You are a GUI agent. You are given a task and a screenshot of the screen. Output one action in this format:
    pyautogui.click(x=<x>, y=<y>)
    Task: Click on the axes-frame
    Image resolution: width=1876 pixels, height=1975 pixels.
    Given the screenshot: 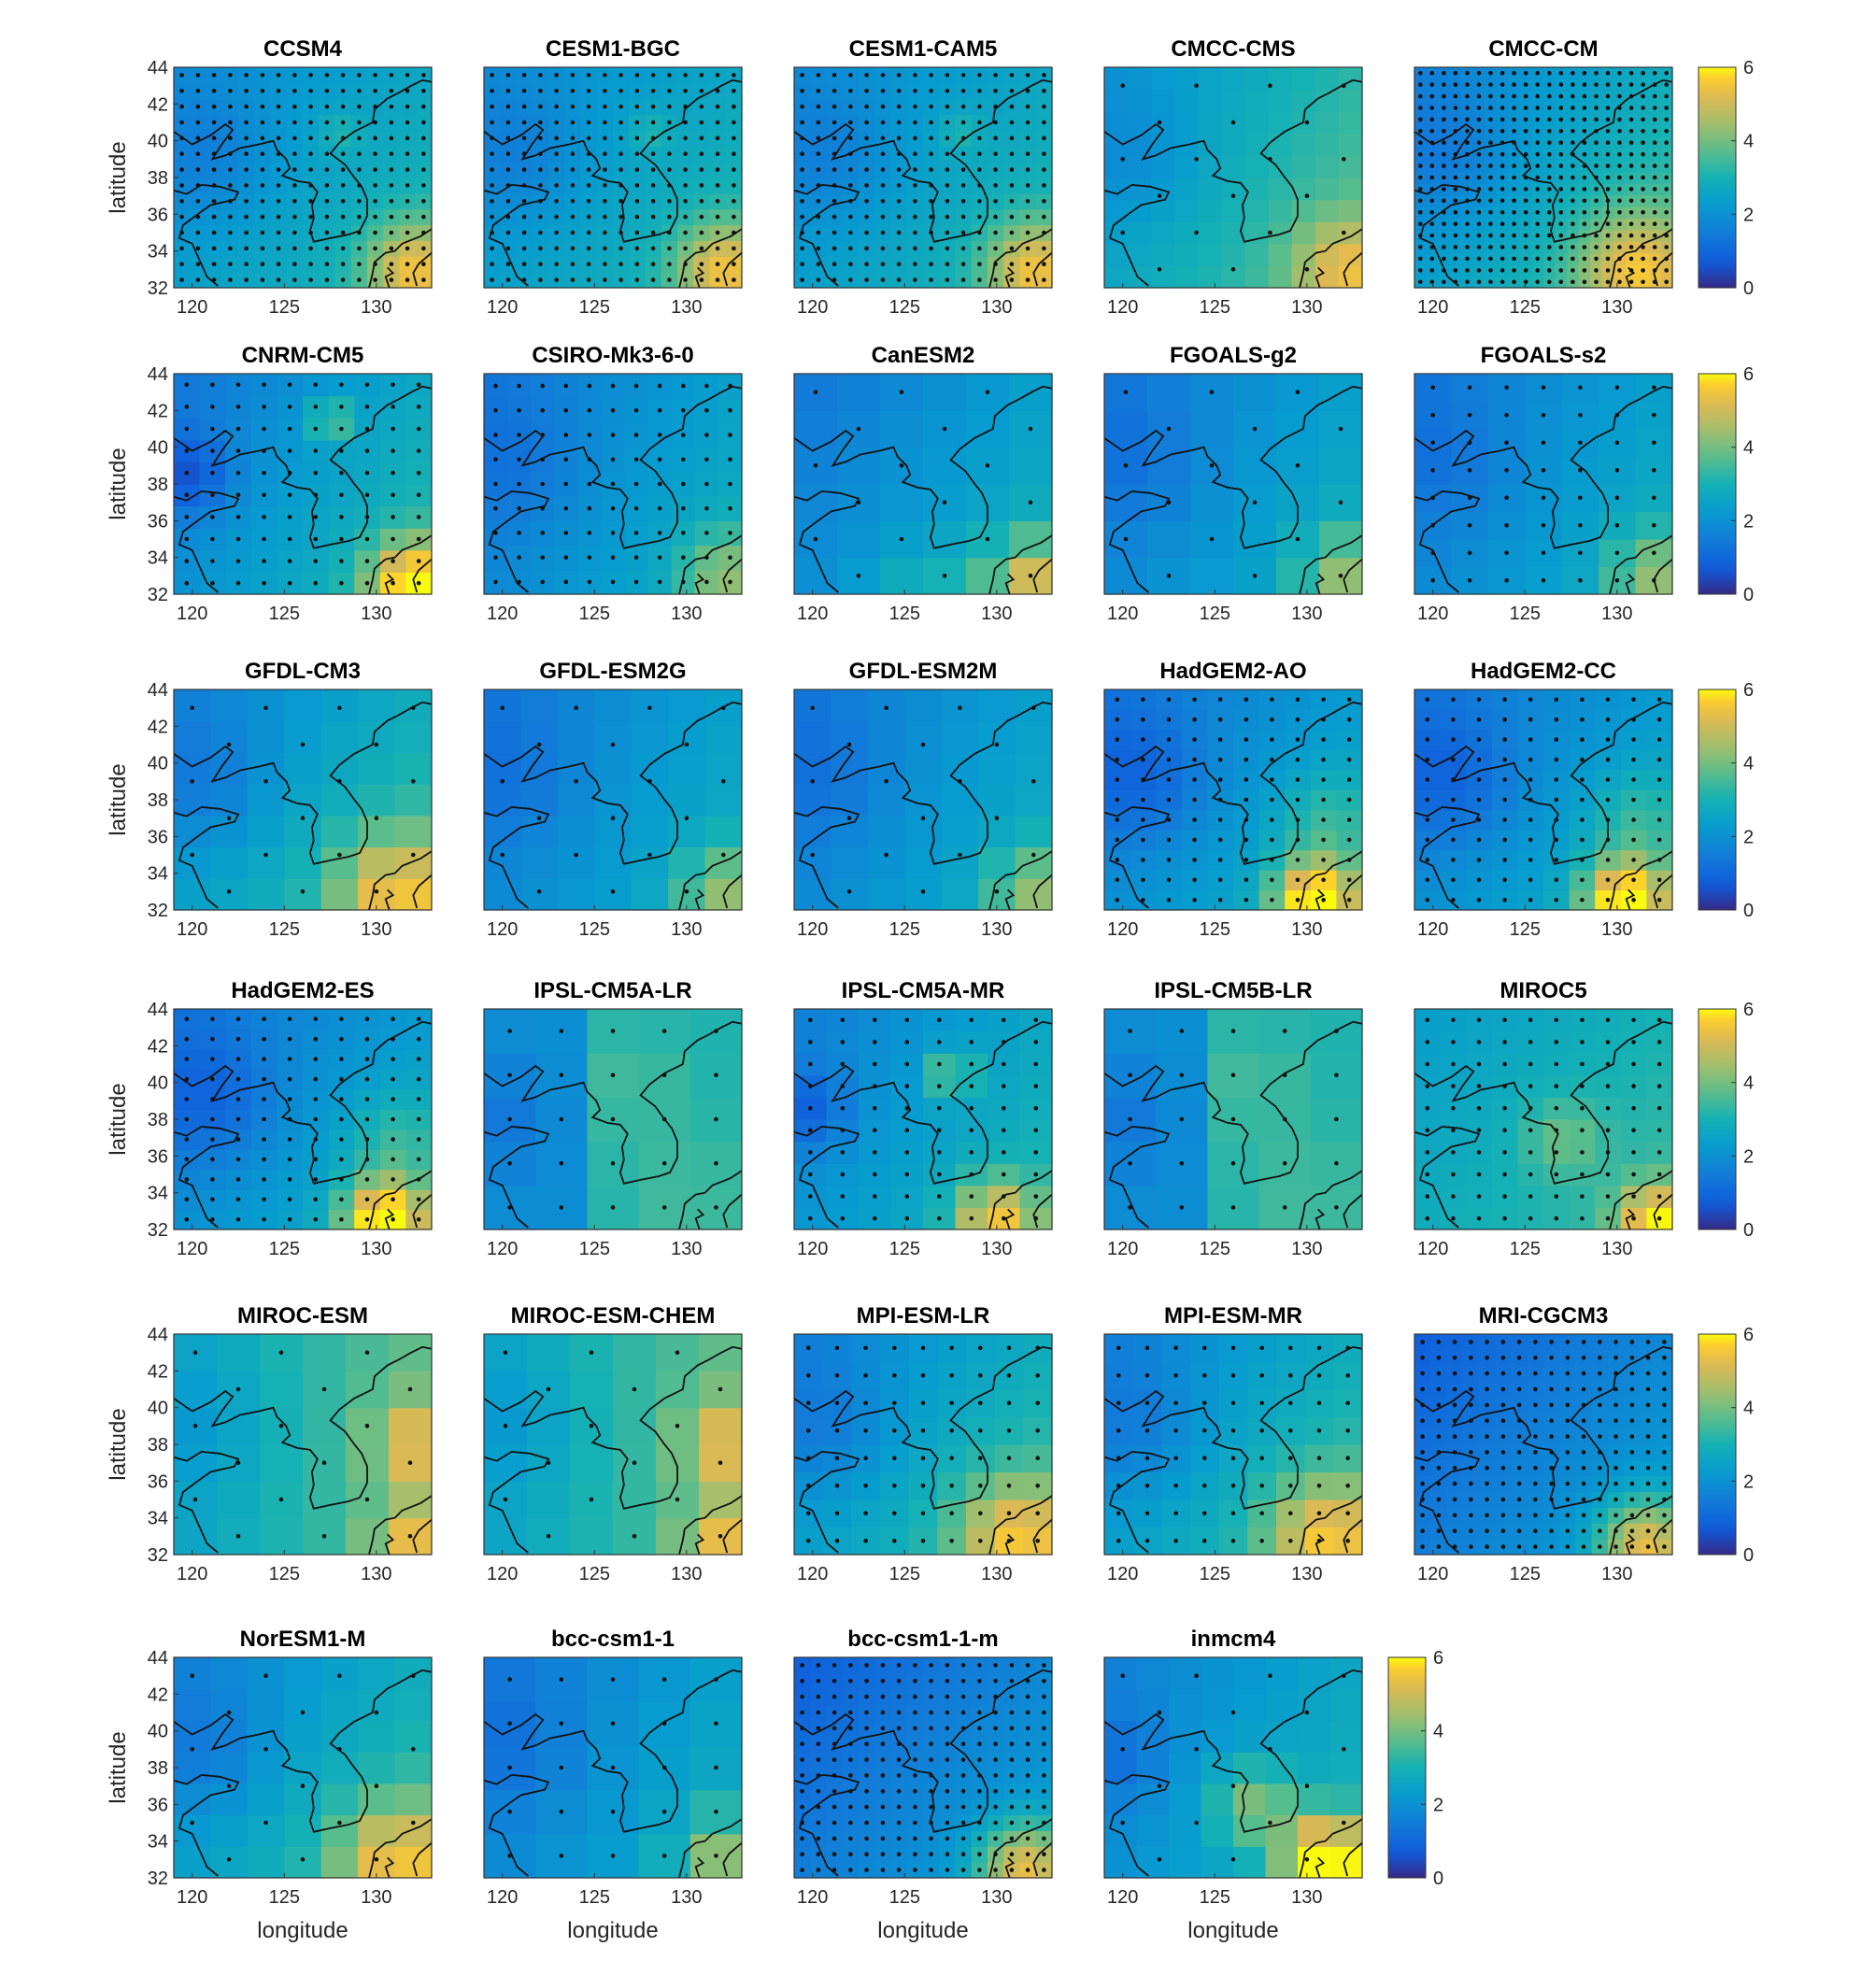 What is the action you would take?
    pyautogui.click(x=1233, y=800)
    